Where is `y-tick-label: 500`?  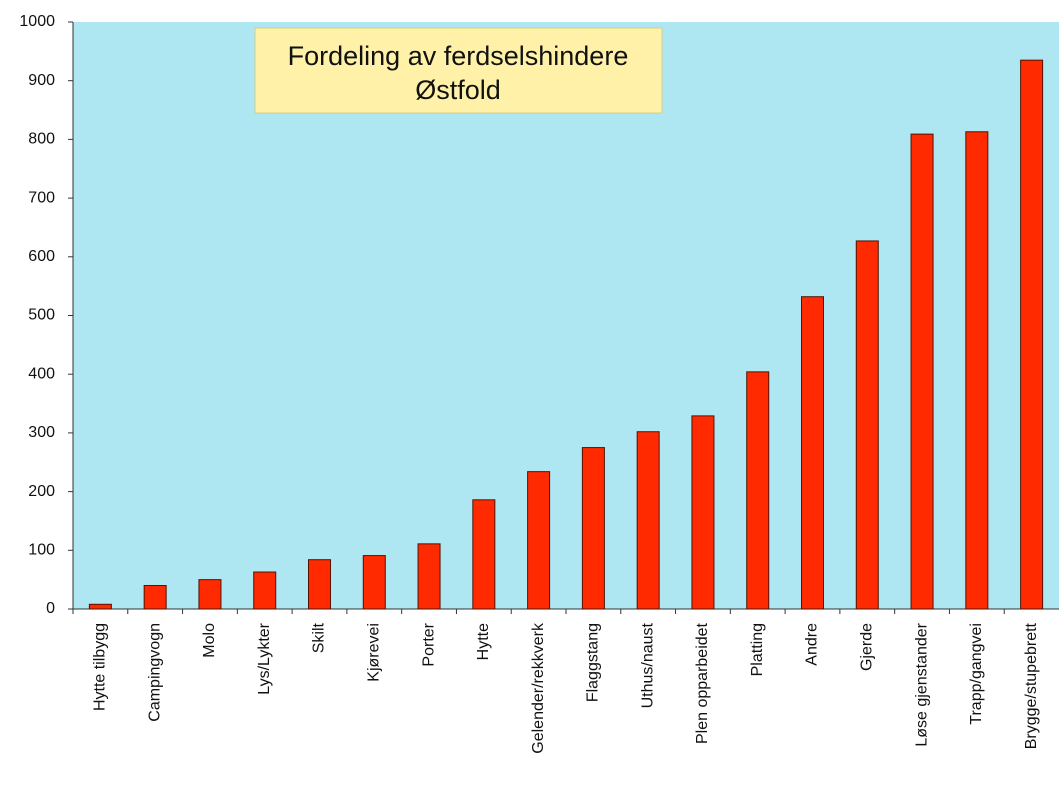
y-tick-label: 500 is located at coordinates (41, 315).